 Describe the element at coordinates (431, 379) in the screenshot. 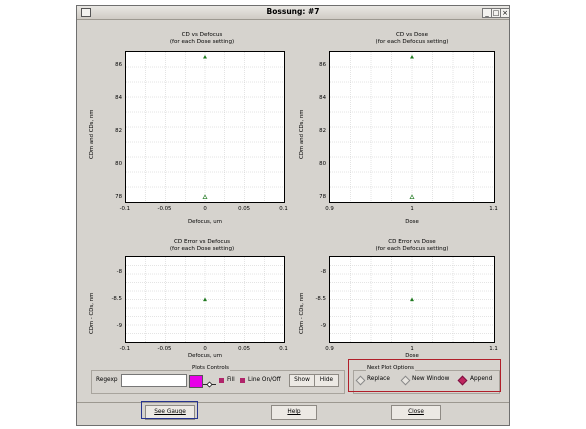

I see `new-window-label: New Window` at that location.